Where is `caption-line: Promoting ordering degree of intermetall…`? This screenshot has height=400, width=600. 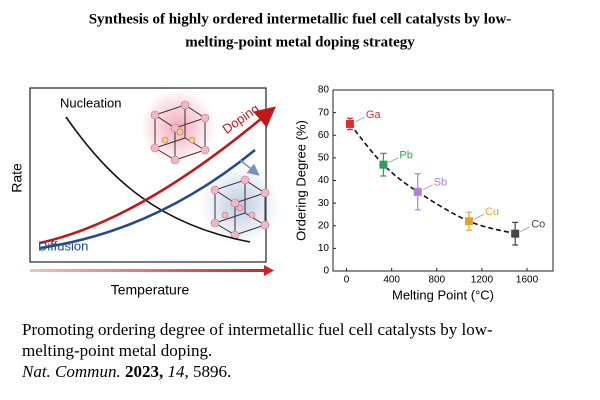 caption-line: Promoting ordering degree of intermetall… is located at coordinates (257, 329).